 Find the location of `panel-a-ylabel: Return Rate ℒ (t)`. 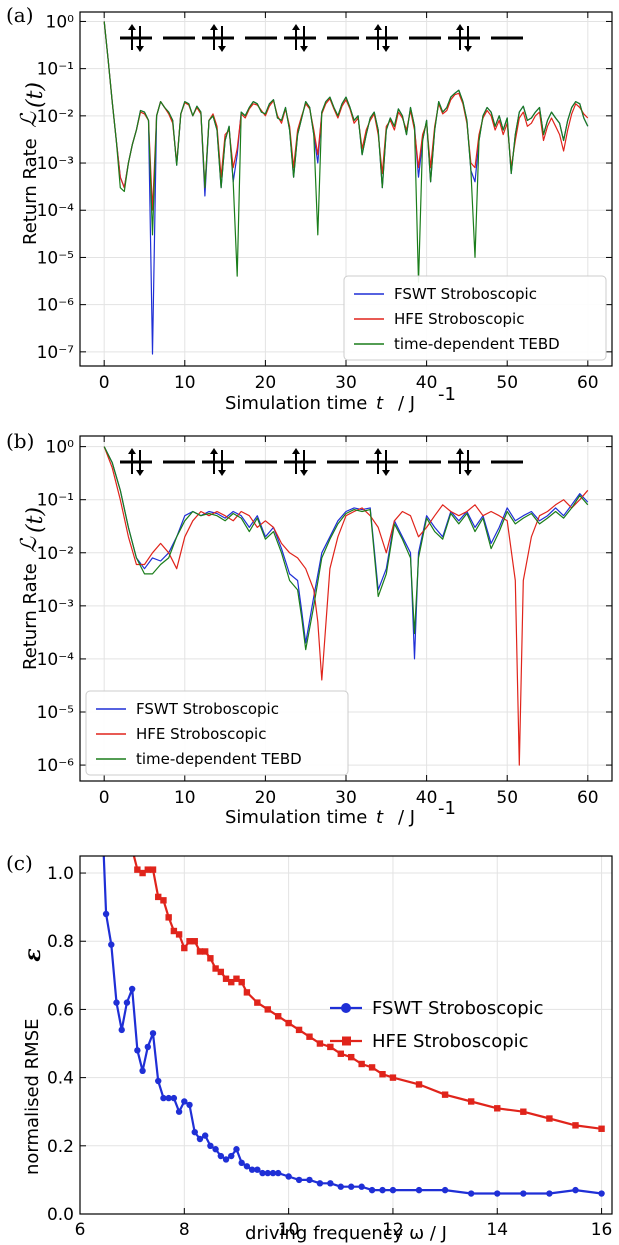

panel-a-ylabel: Return Rate ℒ (t) is located at coordinates (32, 163).